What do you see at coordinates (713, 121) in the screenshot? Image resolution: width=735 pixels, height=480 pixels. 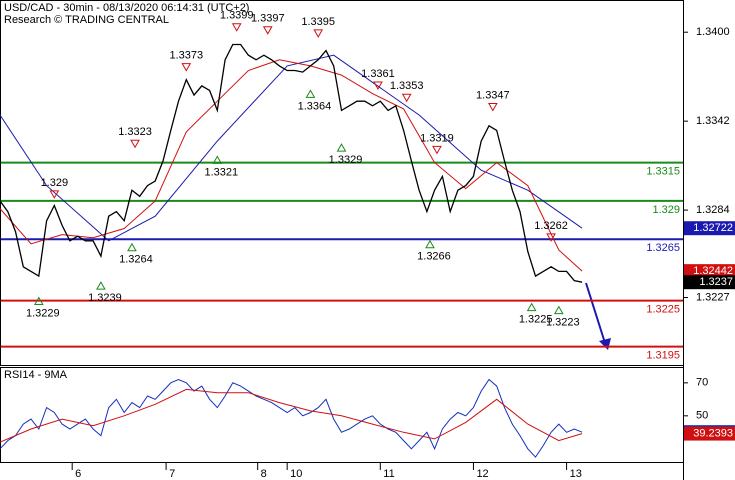 I see `y-tick-label: 1.3342` at bounding box center [713, 121].